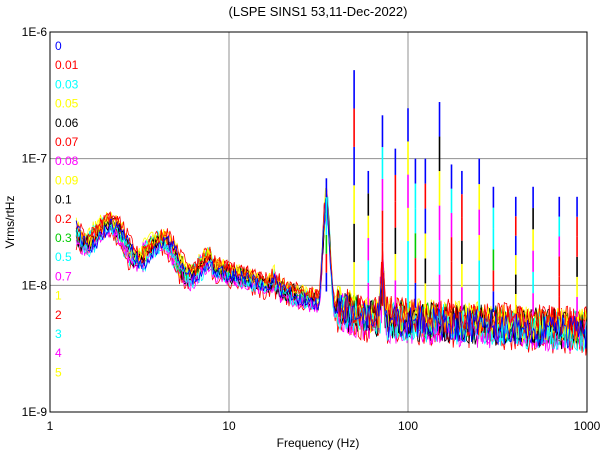 The width and height of the screenshot is (605, 453). Describe the element at coordinates (58, 315) in the screenshot. I see `legend-item: 2` at that location.